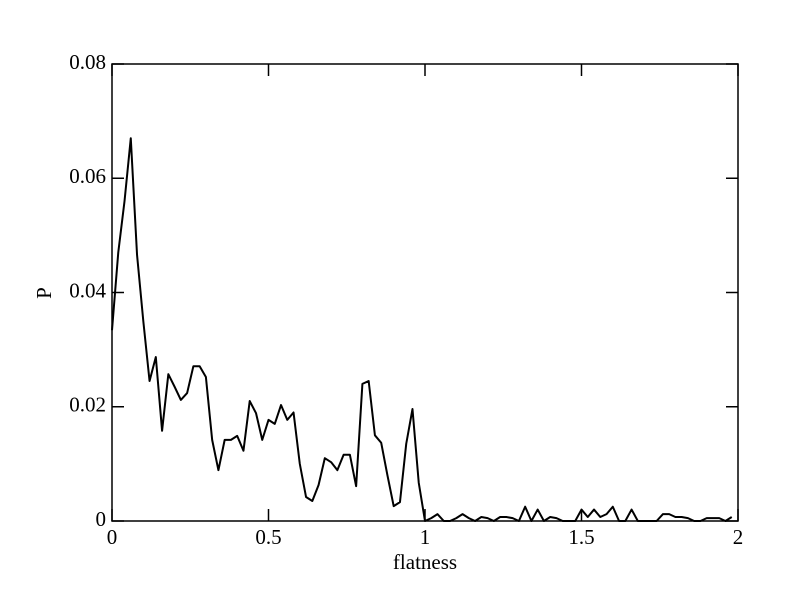 This screenshot has width=792, height=612. What do you see at coordinates (738, 537) in the screenshot?
I see `x-tick-label: 2` at bounding box center [738, 537].